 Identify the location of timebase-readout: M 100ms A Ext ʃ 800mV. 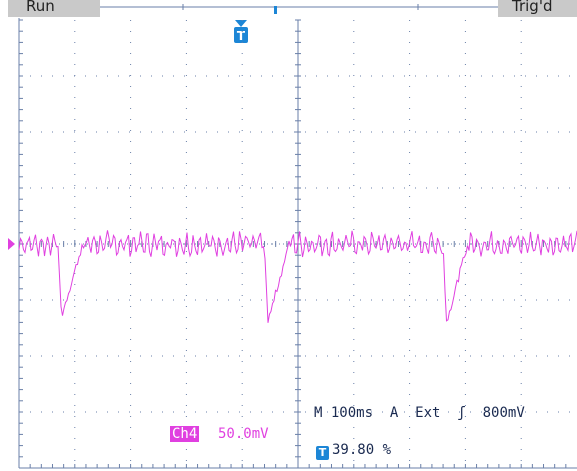
(419, 413).